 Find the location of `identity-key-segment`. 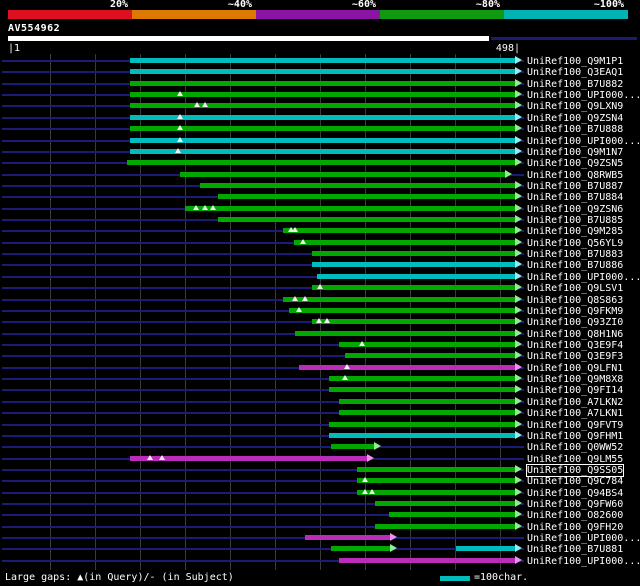

identity-key-segment is located at coordinates (70, 14).